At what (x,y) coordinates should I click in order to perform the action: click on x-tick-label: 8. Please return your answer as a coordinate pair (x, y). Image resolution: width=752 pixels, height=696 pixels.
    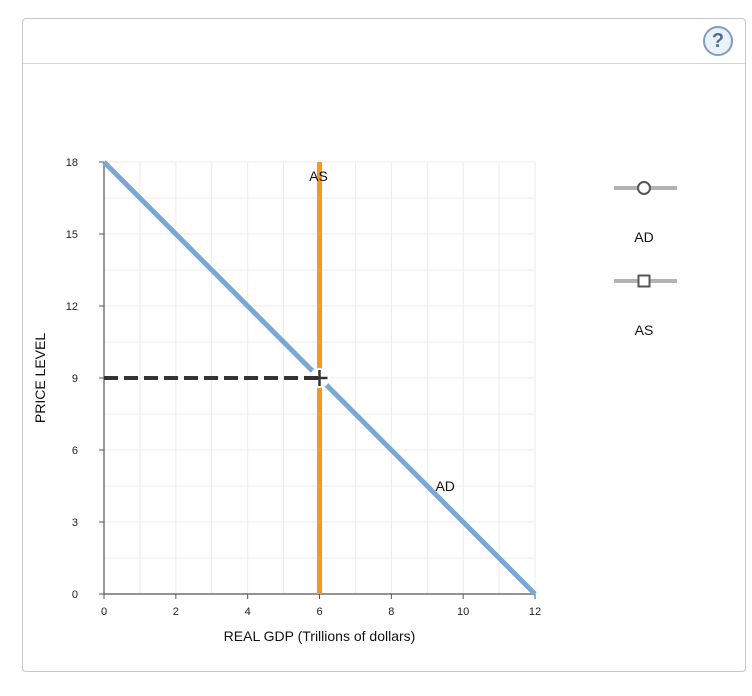
    Looking at the image, I should click on (391, 612).